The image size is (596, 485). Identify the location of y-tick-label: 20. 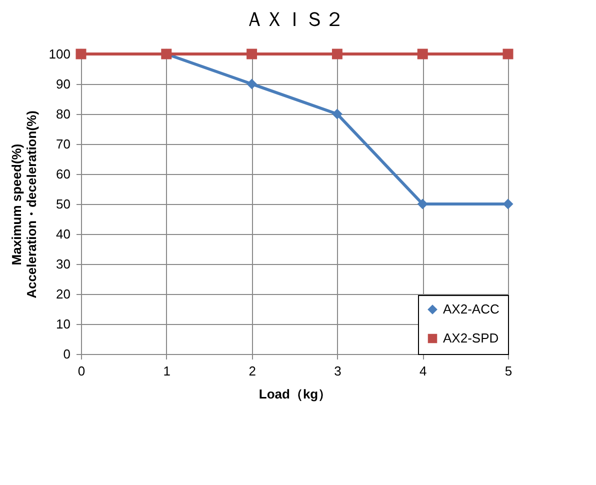
(63, 294).